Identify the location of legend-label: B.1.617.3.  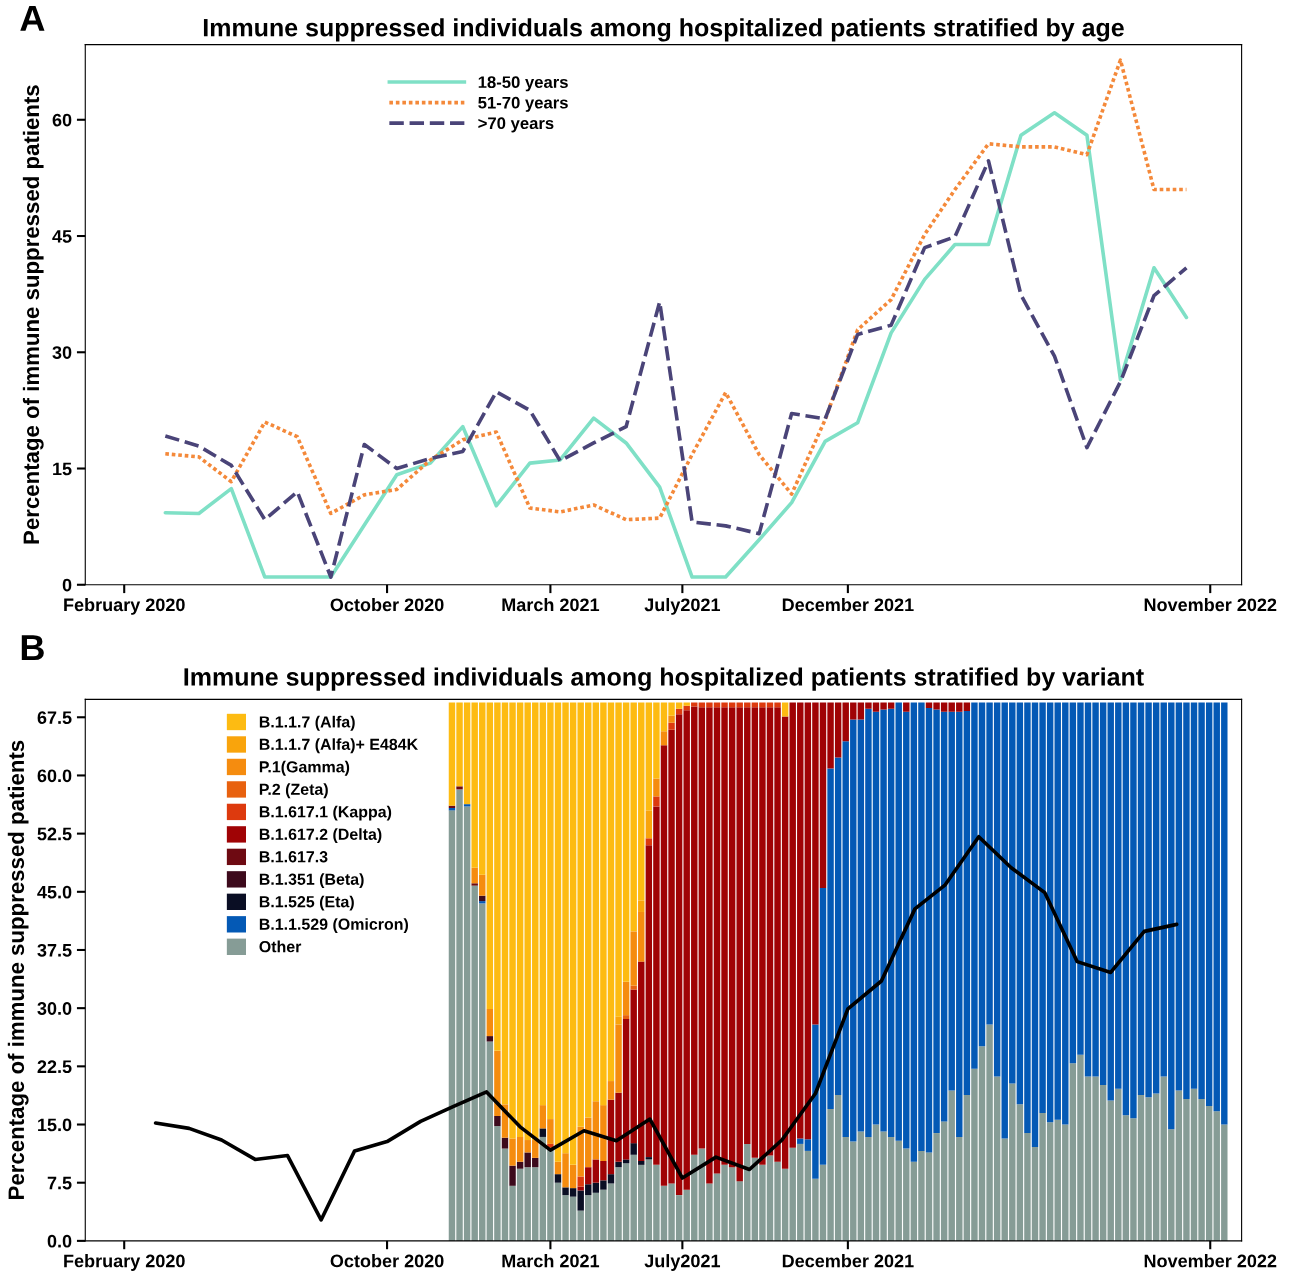
(293, 857).